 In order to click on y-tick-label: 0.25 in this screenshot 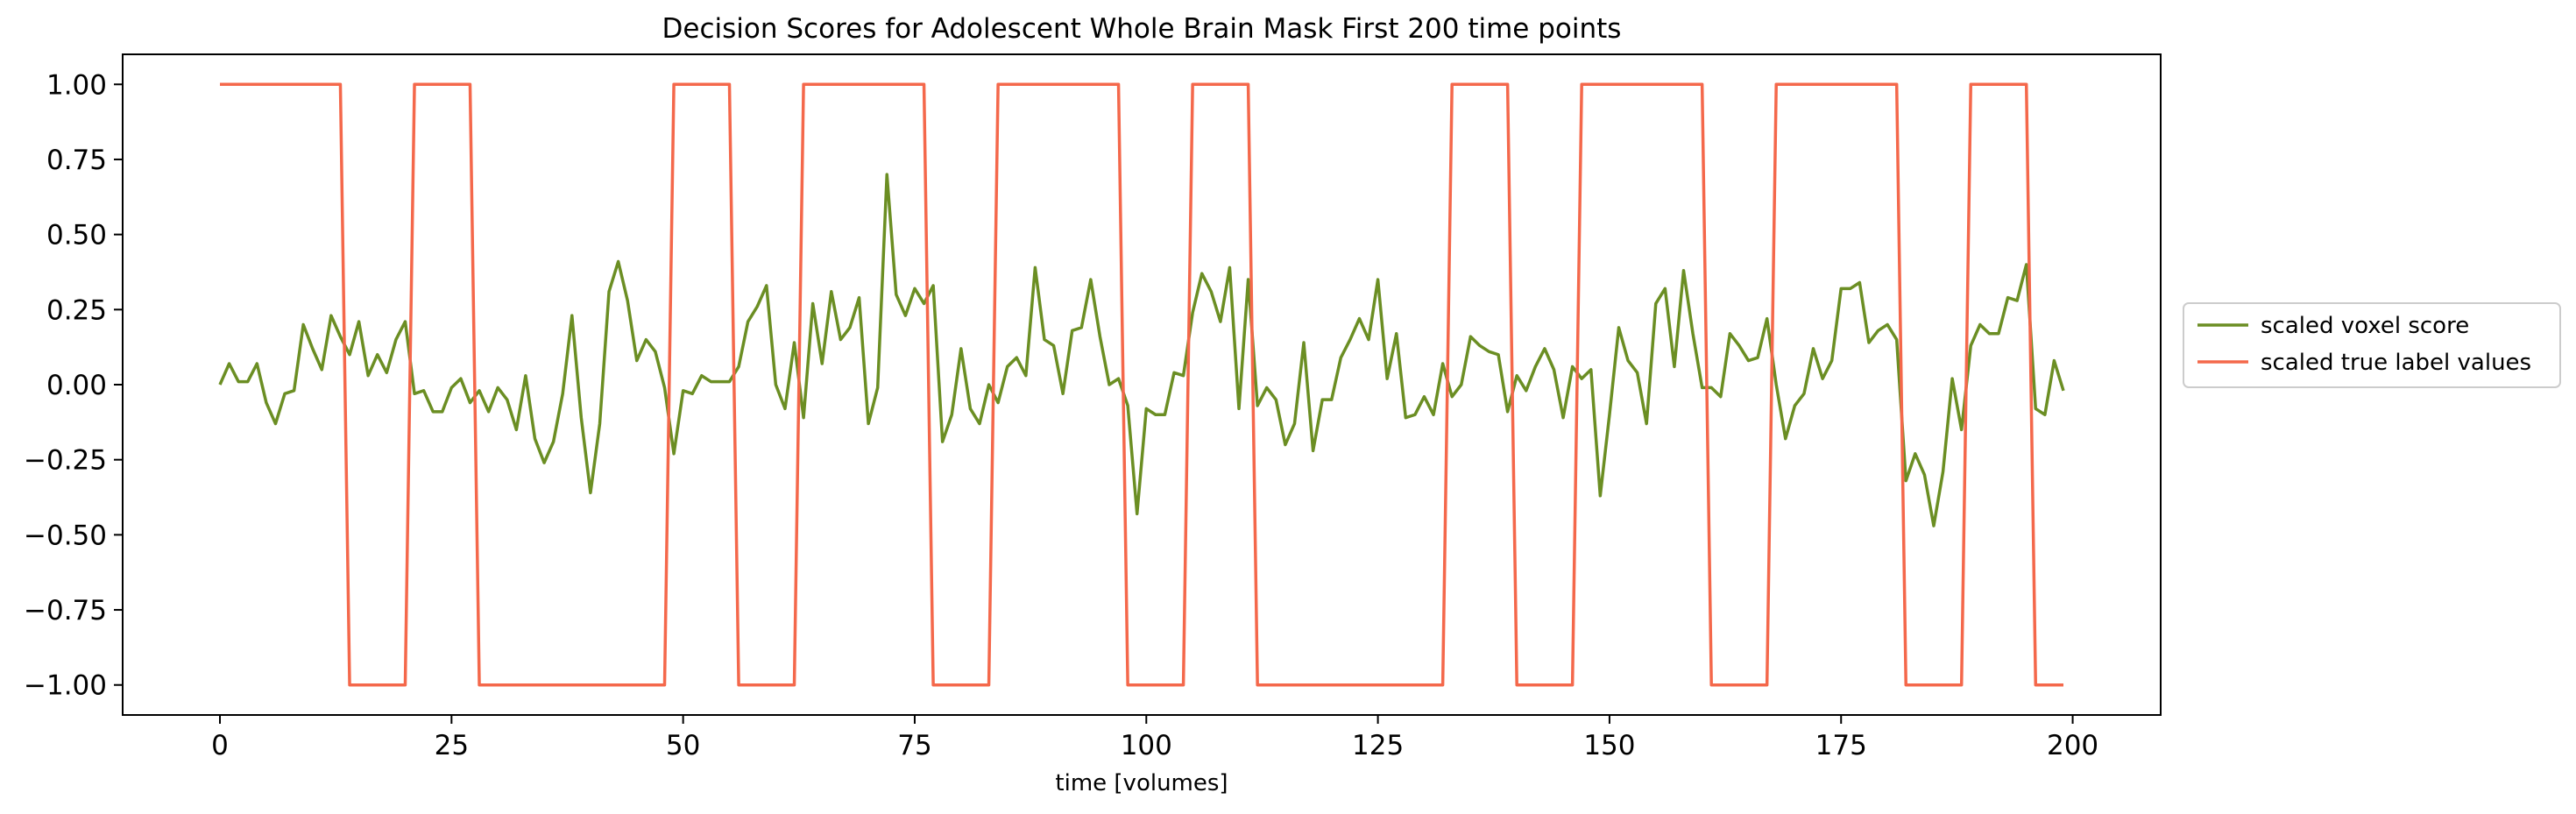, I will do `click(76, 310)`.